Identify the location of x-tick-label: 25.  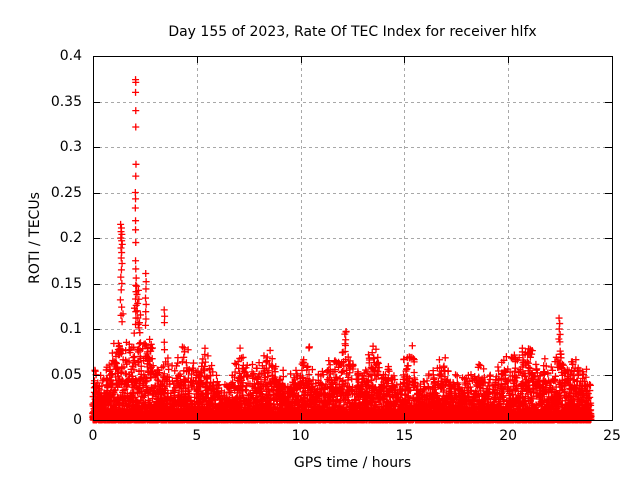
(612, 436).